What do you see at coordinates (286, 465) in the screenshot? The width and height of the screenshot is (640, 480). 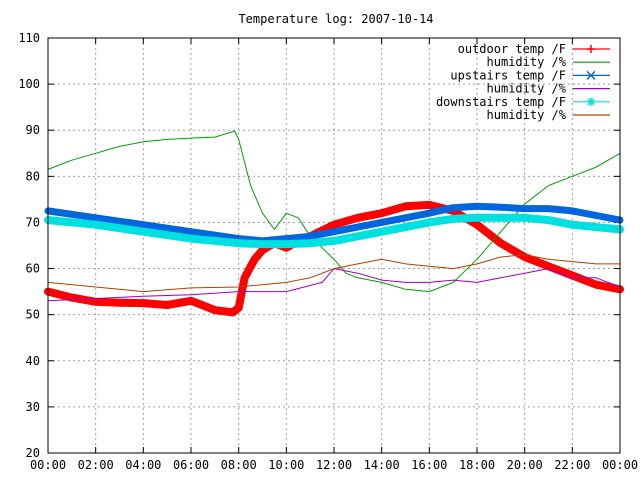 I see `x-tick-label: 10:00` at bounding box center [286, 465].